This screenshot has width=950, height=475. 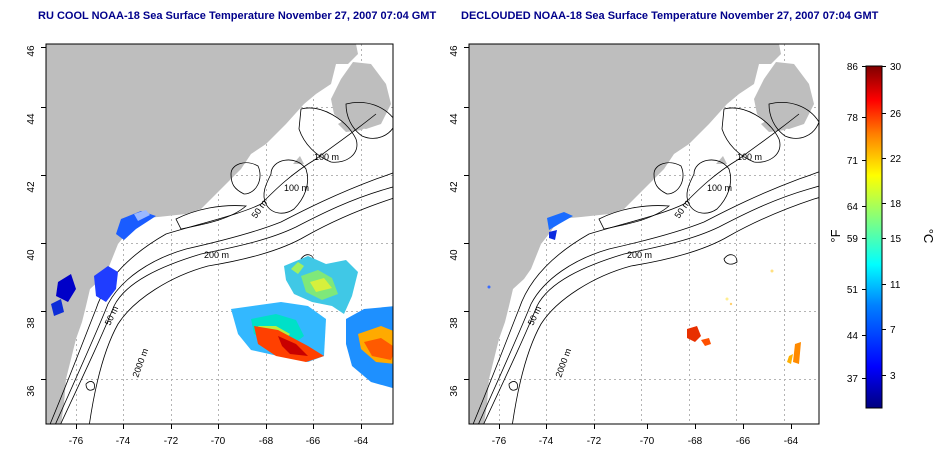 I want to click on colorbar-c-tick: 30, so click(x=896, y=67).